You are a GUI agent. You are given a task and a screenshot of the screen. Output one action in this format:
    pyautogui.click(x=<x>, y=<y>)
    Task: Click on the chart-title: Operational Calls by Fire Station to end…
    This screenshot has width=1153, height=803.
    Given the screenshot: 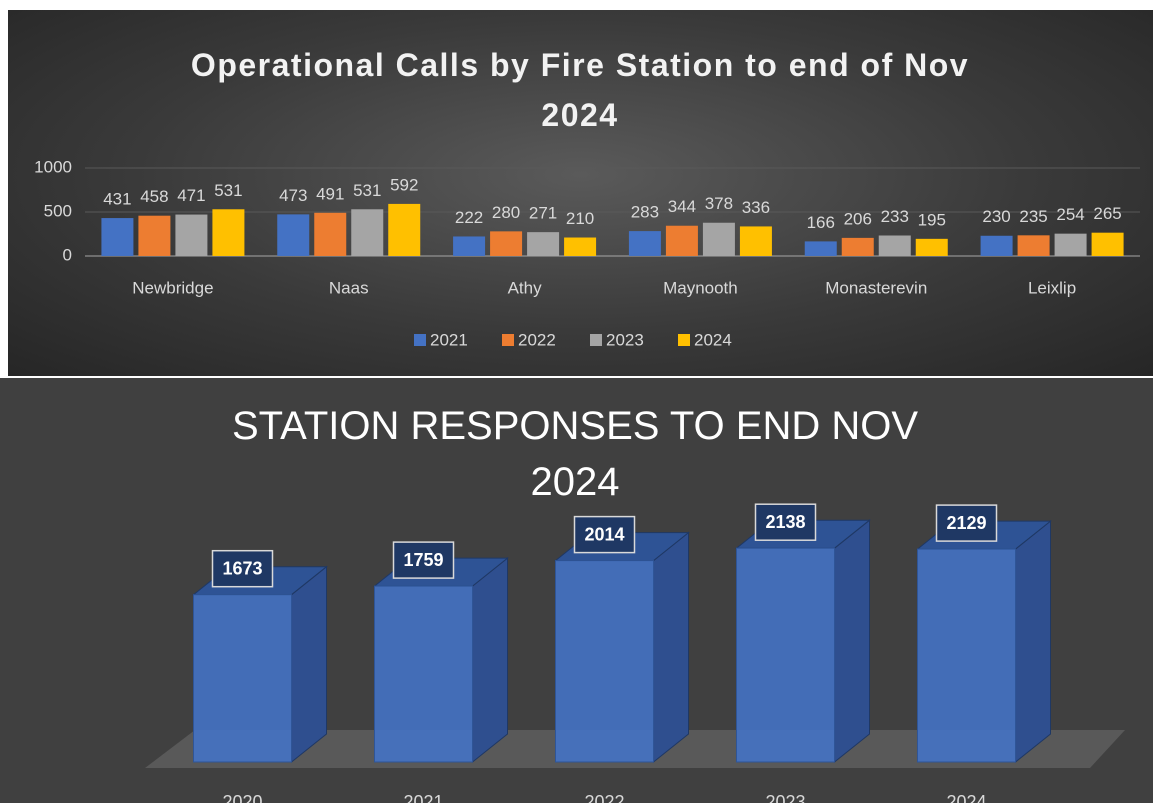 What is the action you would take?
    pyautogui.click(x=580, y=90)
    